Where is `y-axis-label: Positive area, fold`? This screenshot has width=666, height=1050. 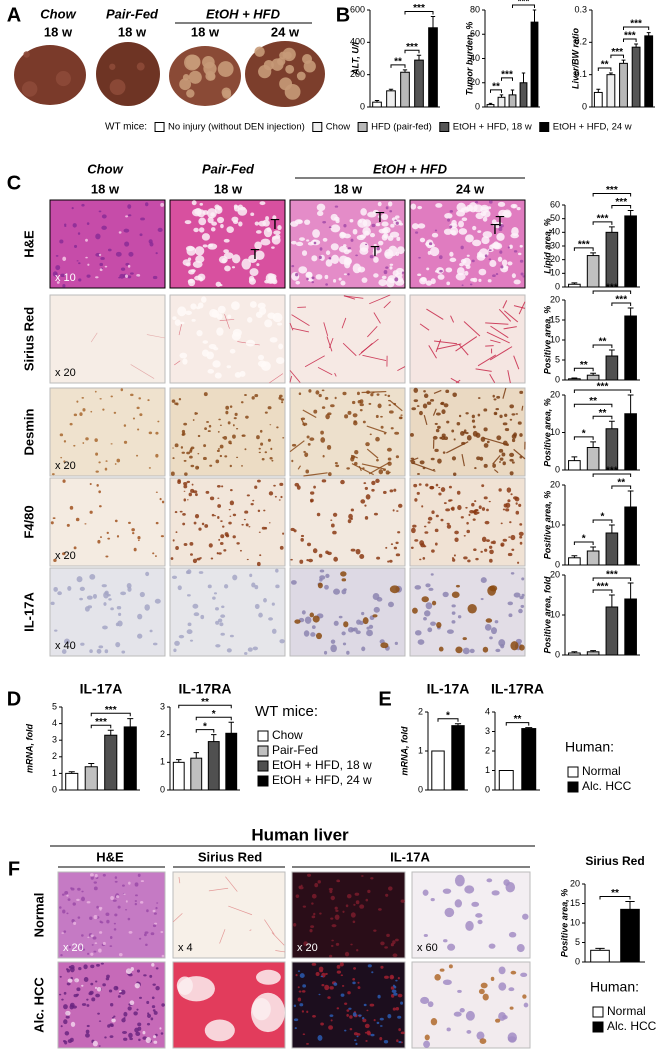
y-axis-label: Positive area, fold is located at coordinates (547, 615).